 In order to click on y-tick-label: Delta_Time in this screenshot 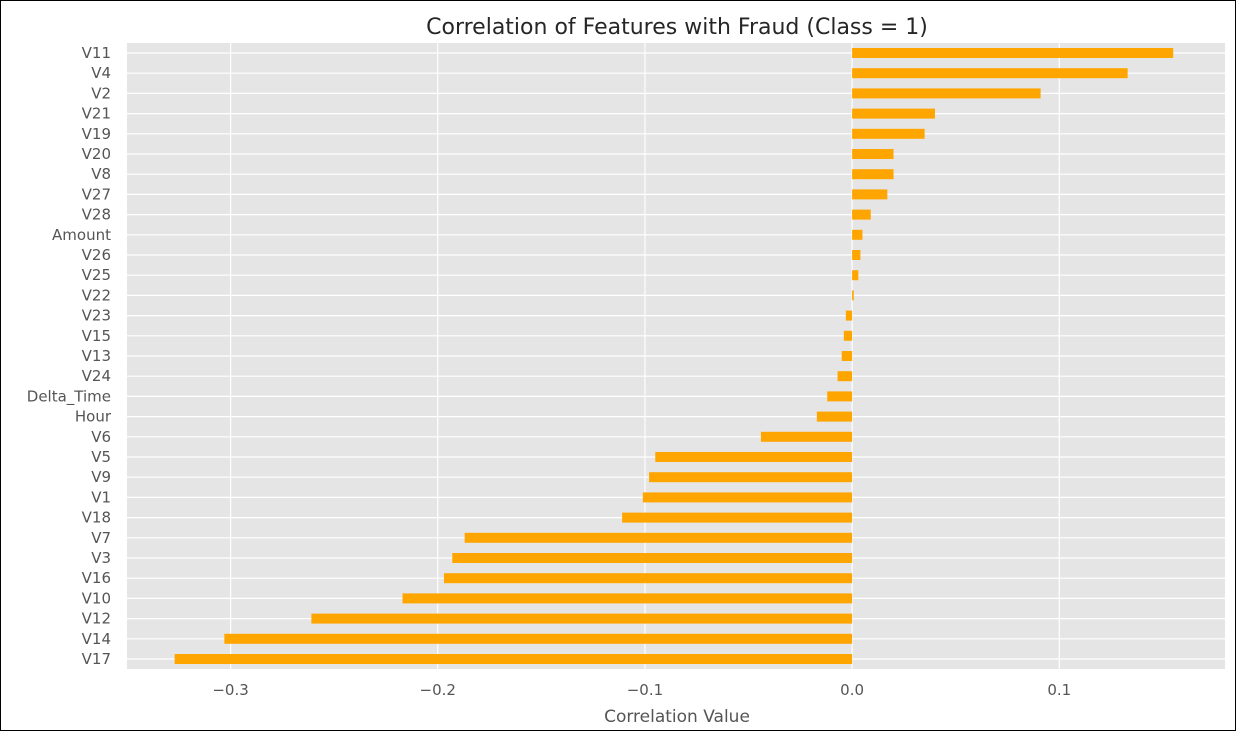, I will do `click(69, 396)`.